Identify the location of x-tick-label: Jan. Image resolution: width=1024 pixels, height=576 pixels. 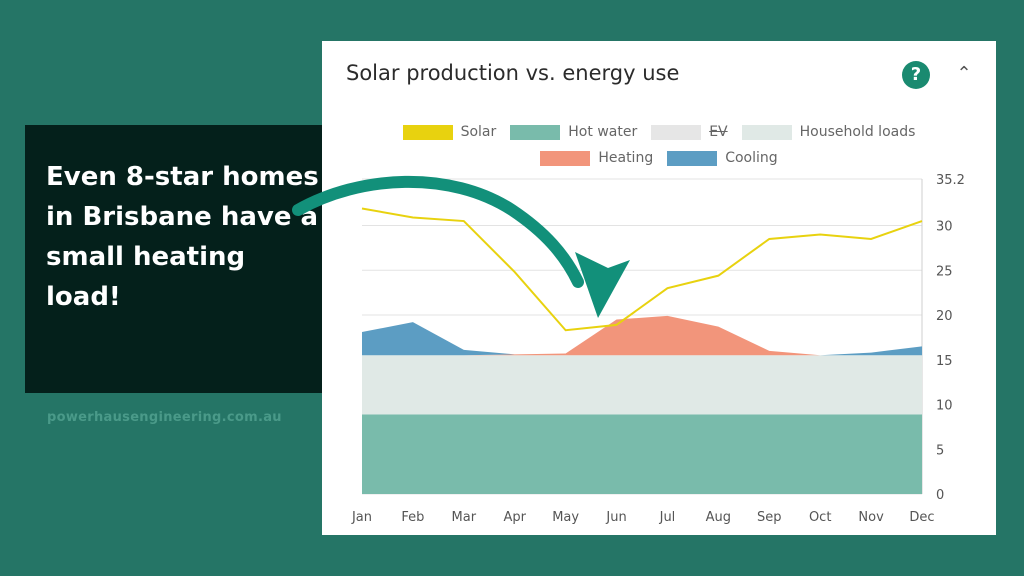
(361, 517).